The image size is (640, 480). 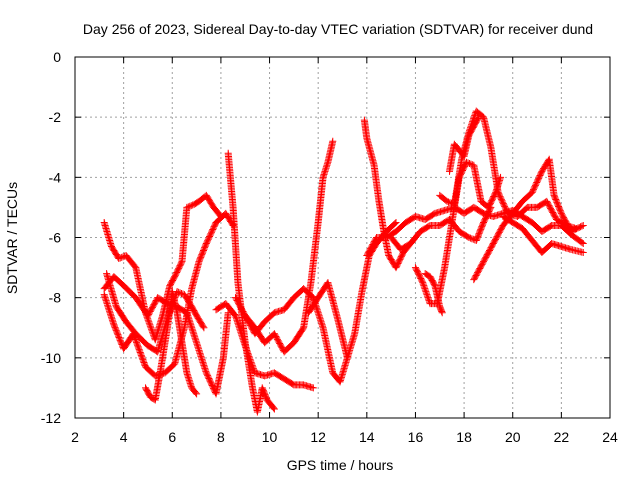 What do you see at coordinates (508, 169) in the screenshot?
I see `series-track-p` at bounding box center [508, 169].